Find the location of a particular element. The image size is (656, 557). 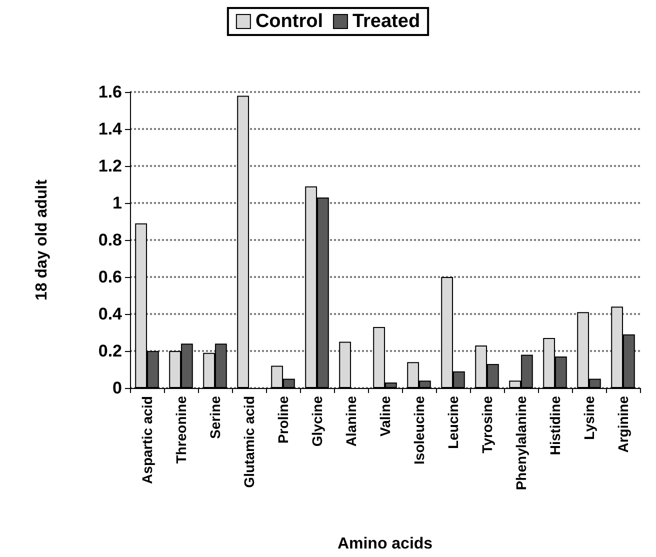

x-tick-label: Serine is located at coordinates (215, 417).